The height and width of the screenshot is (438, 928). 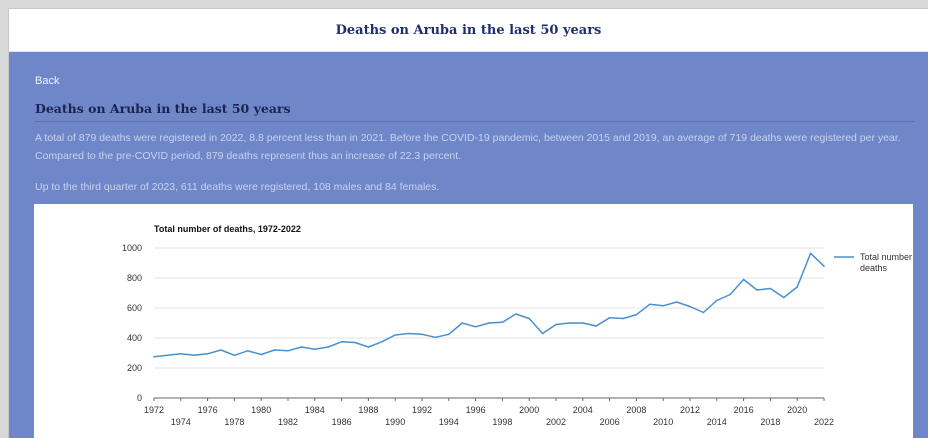 What do you see at coordinates (134, 368) in the screenshot?
I see `y-tick-label: 200` at bounding box center [134, 368].